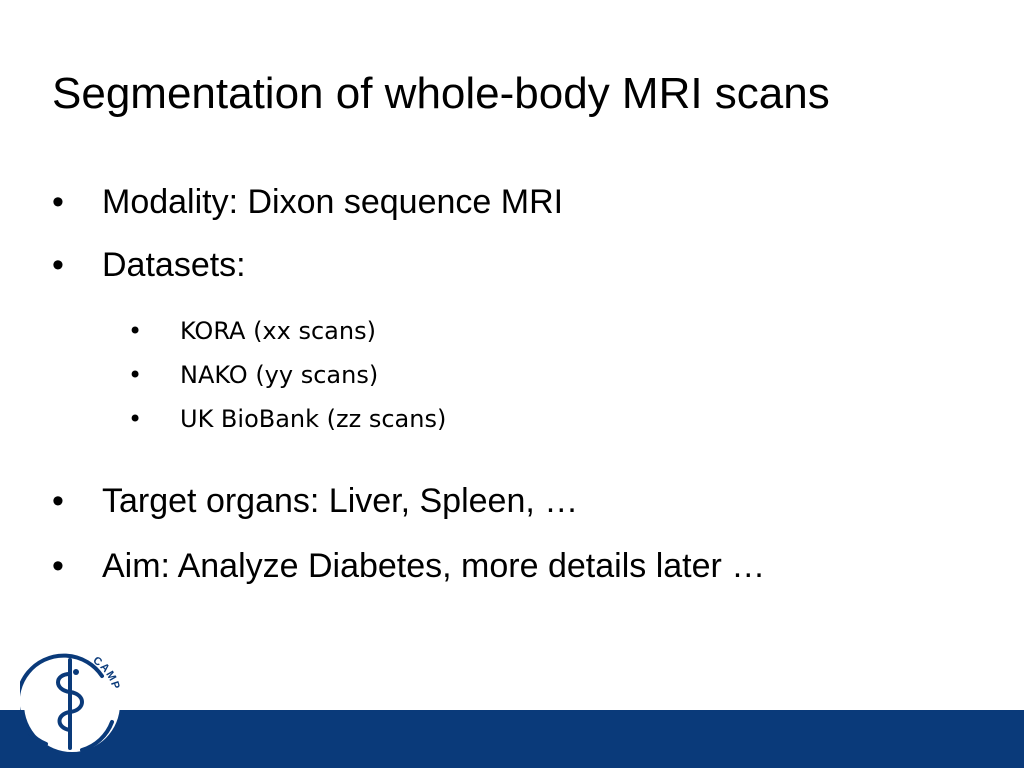 The image size is (1024, 768). Describe the element at coordinates (278, 331) in the screenshot. I see `sub-bullet-text: KORA (xx scans)` at that location.